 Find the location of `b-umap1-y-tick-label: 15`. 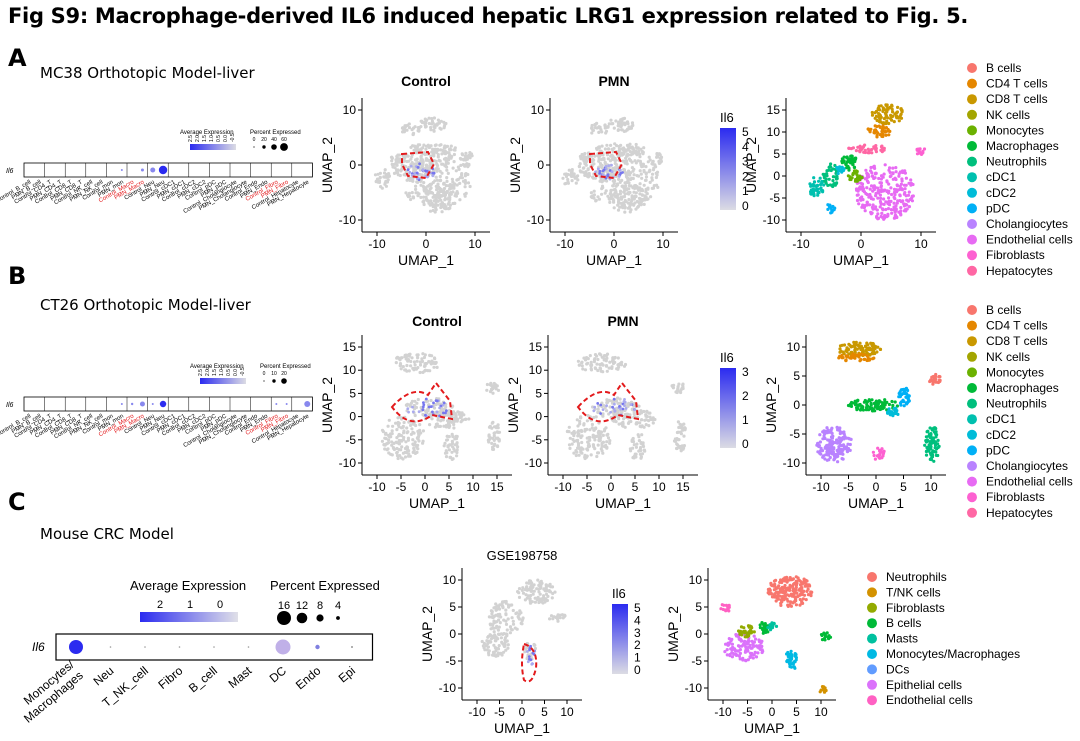

b-umap1-y-tick-label: 15 is located at coordinates (536, 347).